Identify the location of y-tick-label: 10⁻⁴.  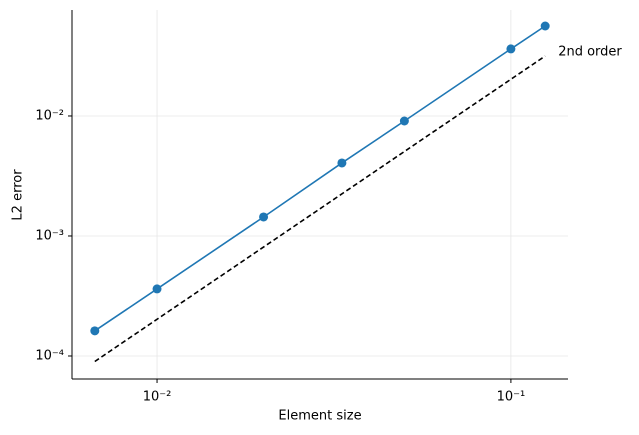
(49, 355).